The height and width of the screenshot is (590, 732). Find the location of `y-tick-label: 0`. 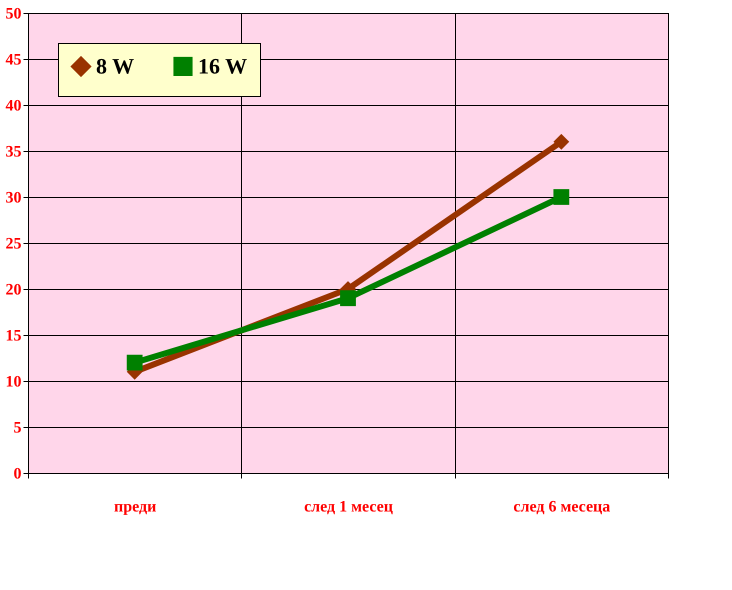

y-tick-label: 0 is located at coordinates (18, 474).